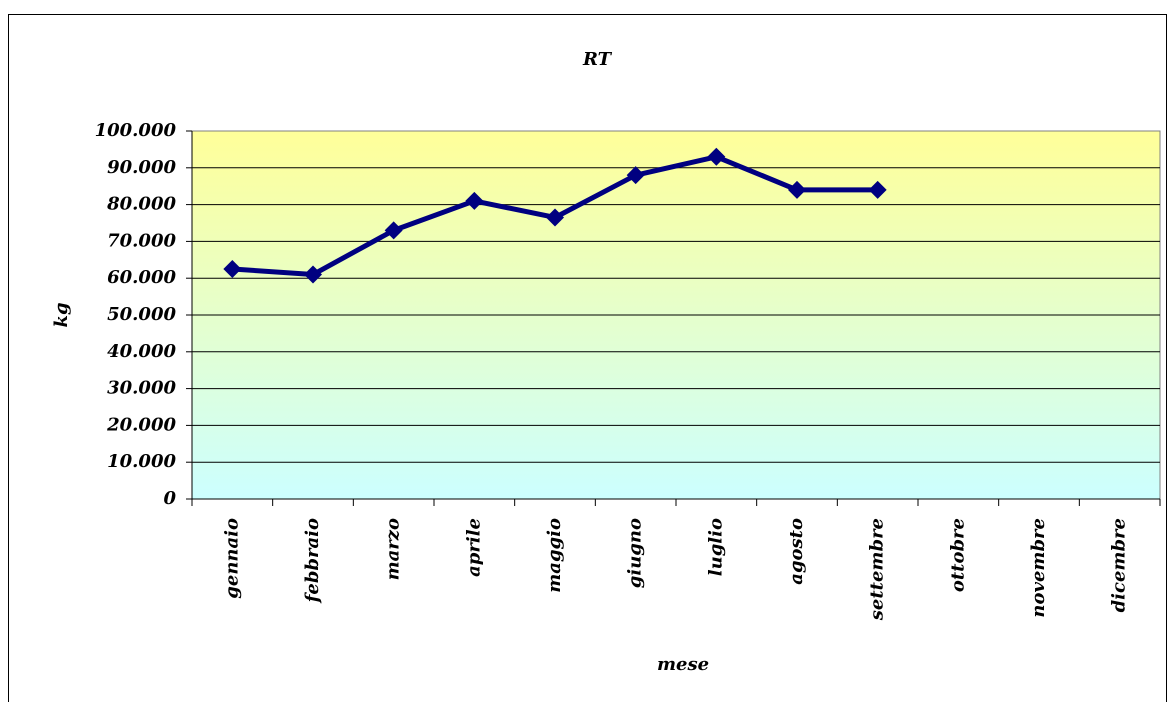 The height and width of the screenshot is (702, 1173). Describe the element at coordinates (141, 388) in the screenshot. I see `y-tick-label: 30.000` at that location.